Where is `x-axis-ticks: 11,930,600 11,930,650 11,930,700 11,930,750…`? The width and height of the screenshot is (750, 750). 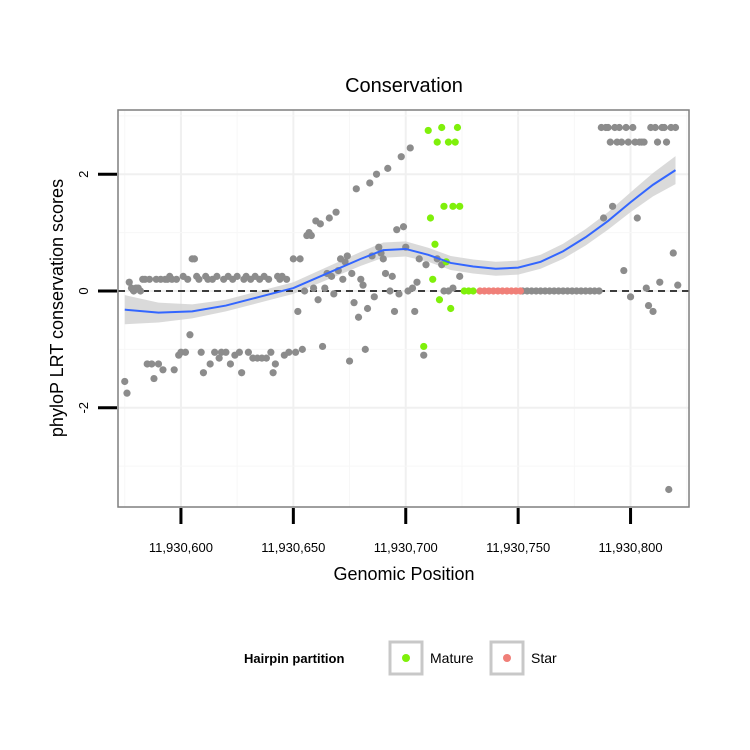
x-axis-ticks: 11,930,600 11,930,650 11,930,700 11,930,750… is located at coordinates (406, 531).